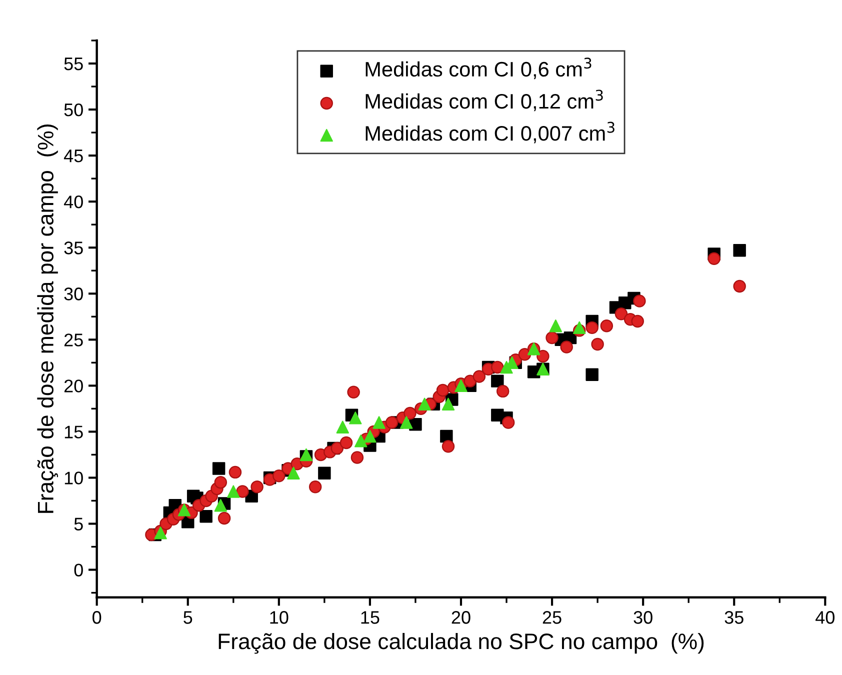 This screenshot has height=675, width=842. I want to click on y-tick-label: 15, so click(73, 432).